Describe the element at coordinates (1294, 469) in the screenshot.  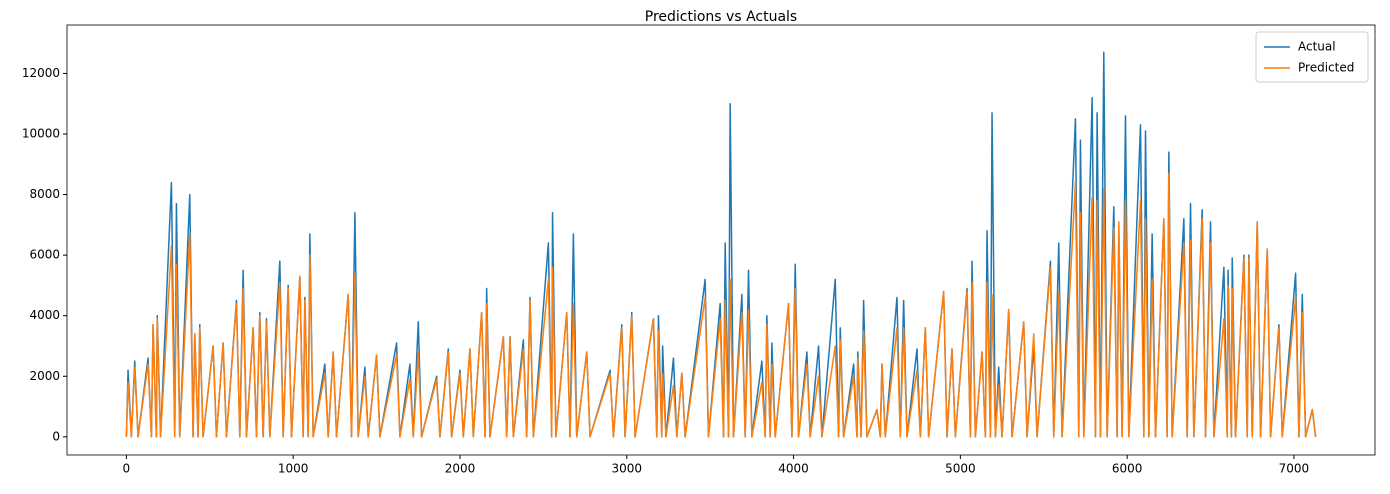
I see `x-tick-label: 7000` at that location.